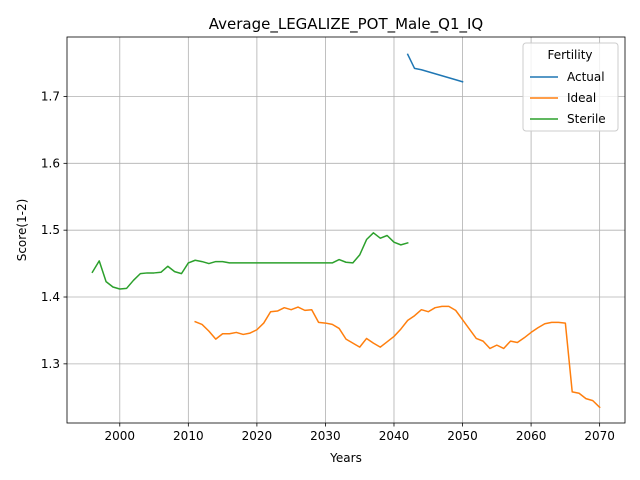  I want to click on legend-title: Fertility, so click(569, 55).